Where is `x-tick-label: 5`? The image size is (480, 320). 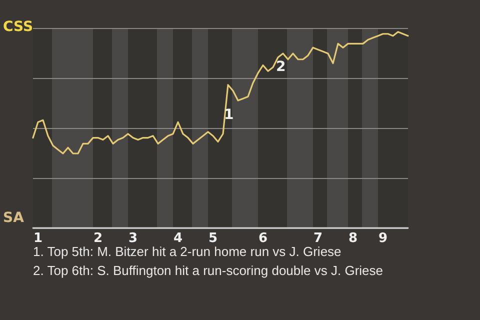
x-tick-label: 5 is located at coordinates (213, 238).